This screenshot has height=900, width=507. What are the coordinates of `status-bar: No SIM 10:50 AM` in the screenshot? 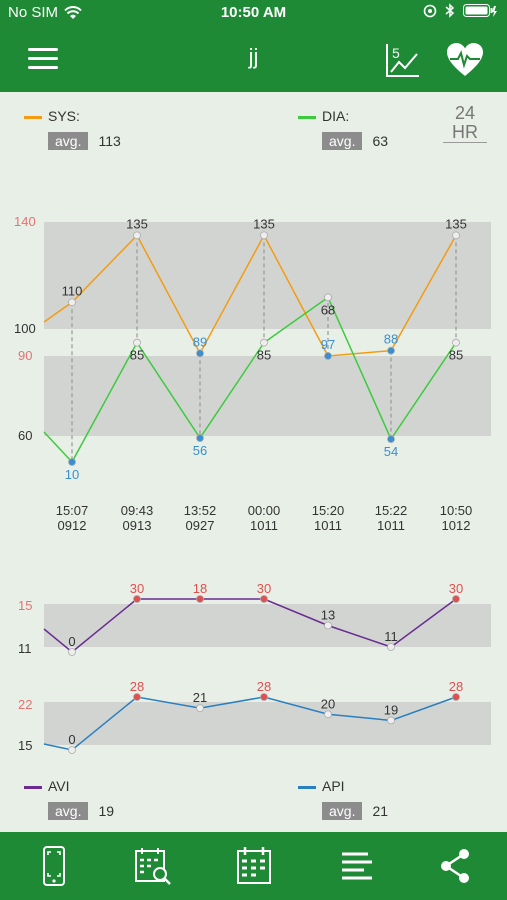 It's located at (253, 13).